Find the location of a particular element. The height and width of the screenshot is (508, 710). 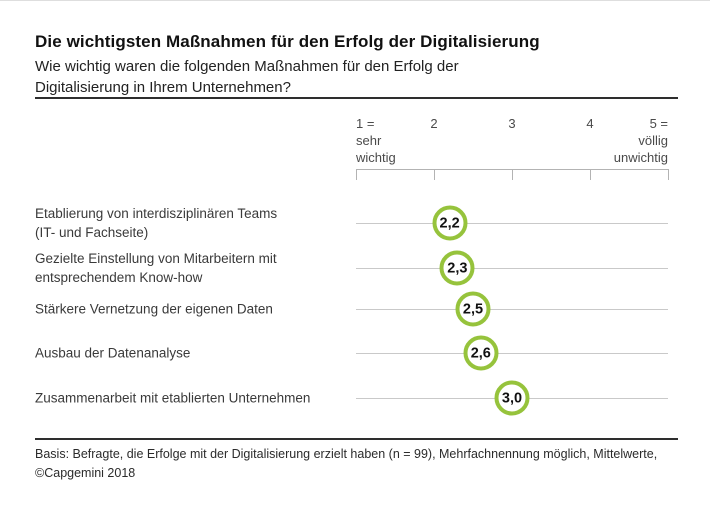

scale-label-4: 4 is located at coordinates (590, 123).